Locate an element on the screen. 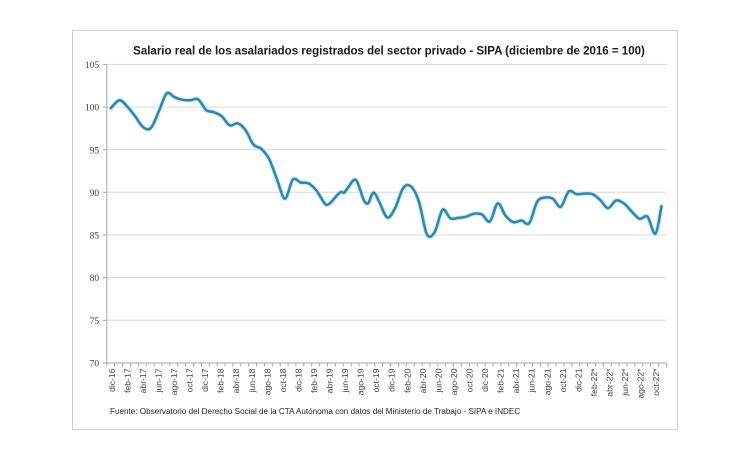 Image resolution: width=750 pixels, height=463 pixels. svg-text: 105 is located at coordinates (92, 66).